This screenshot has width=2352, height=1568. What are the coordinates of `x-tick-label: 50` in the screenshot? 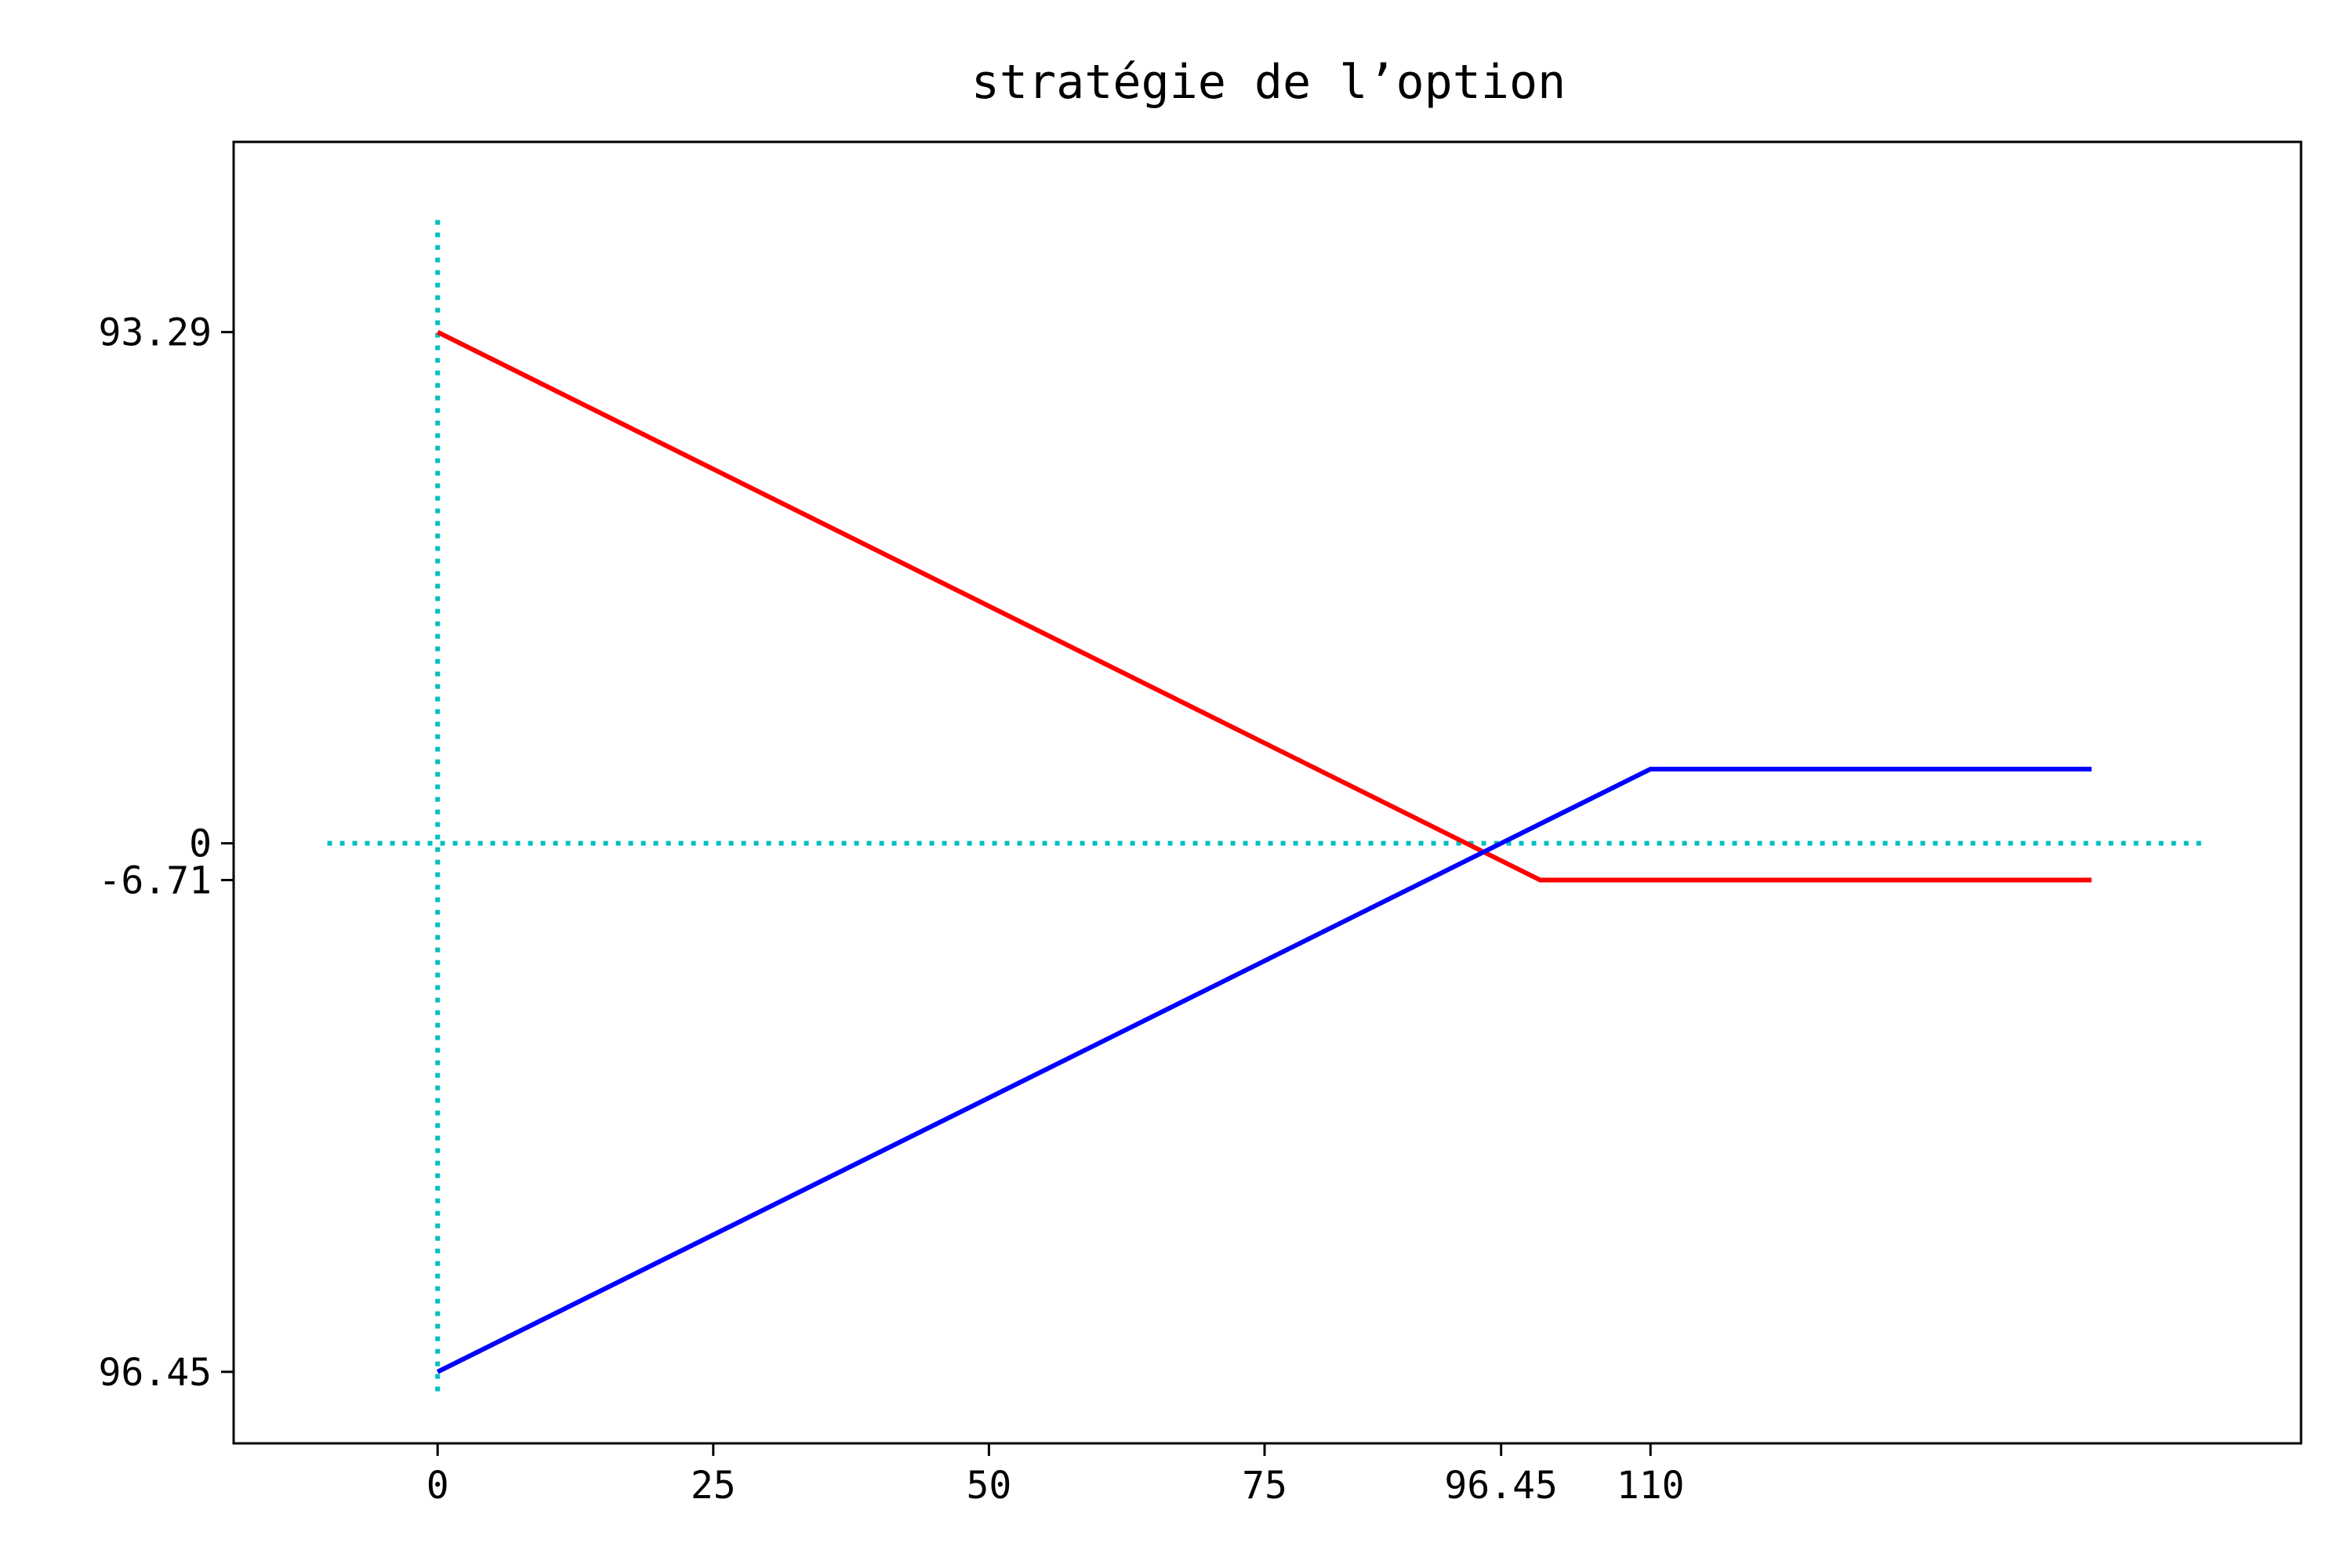 It's located at (988, 1486).